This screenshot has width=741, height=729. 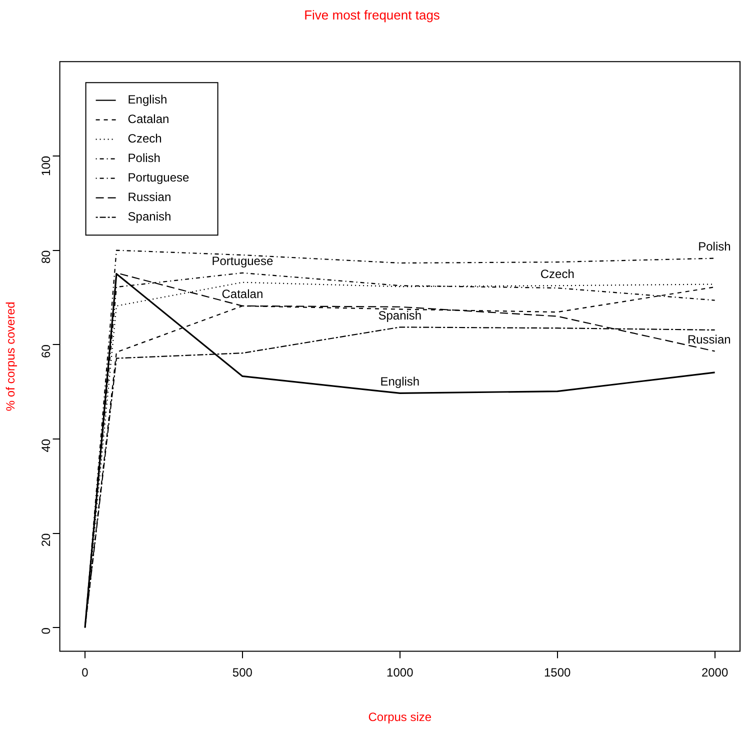 What do you see at coordinates (159, 177) in the screenshot?
I see `legend-label: Portuguese` at bounding box center [159, 177].